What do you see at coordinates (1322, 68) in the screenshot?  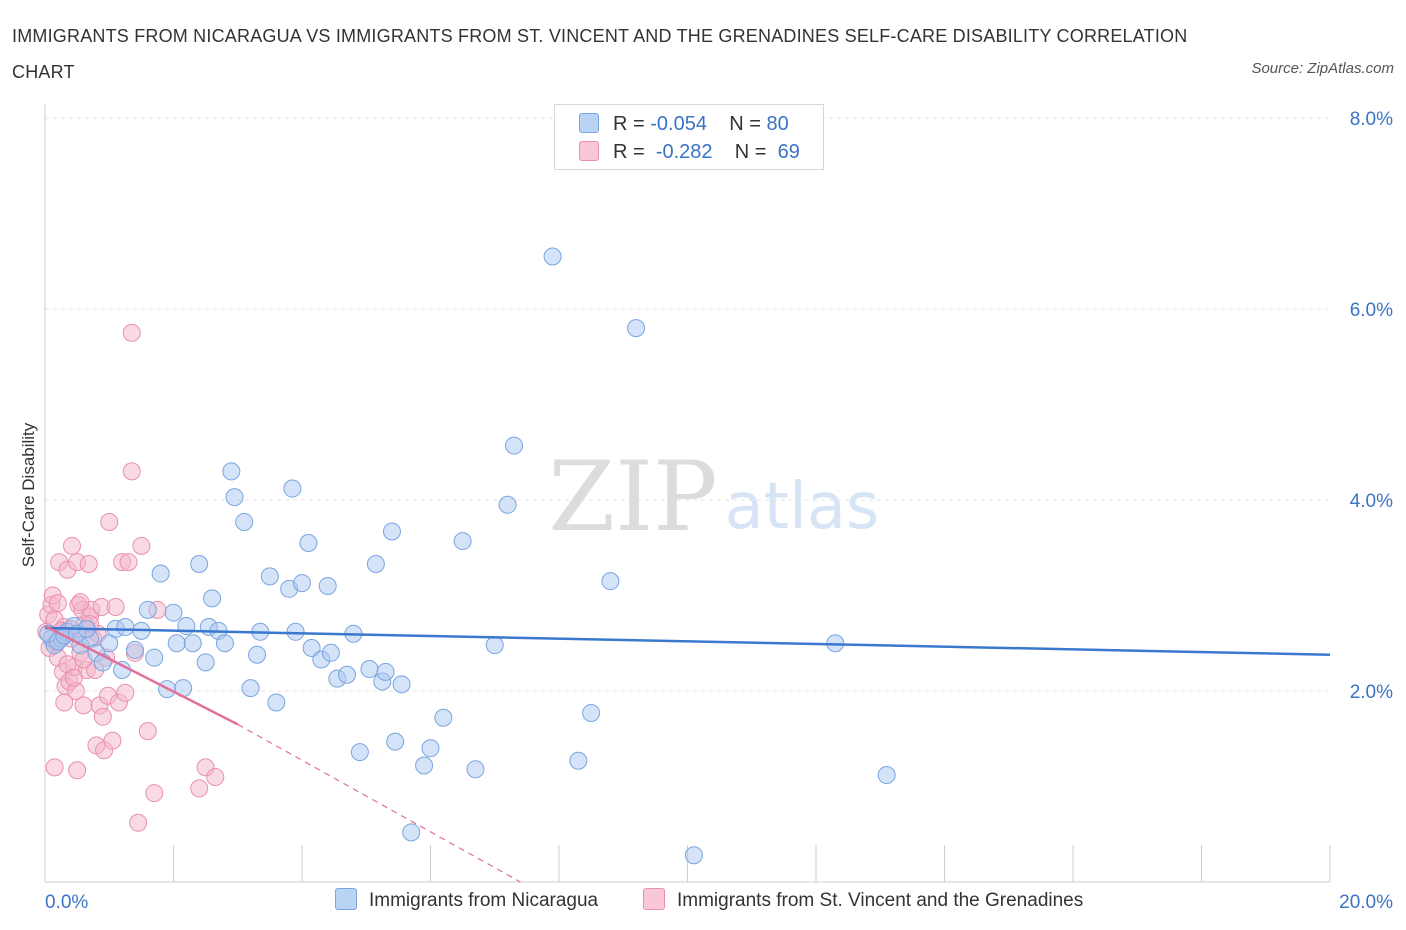 I see `source-label: Source: ZipAtlas.com` at bounding box center [1322, 68].